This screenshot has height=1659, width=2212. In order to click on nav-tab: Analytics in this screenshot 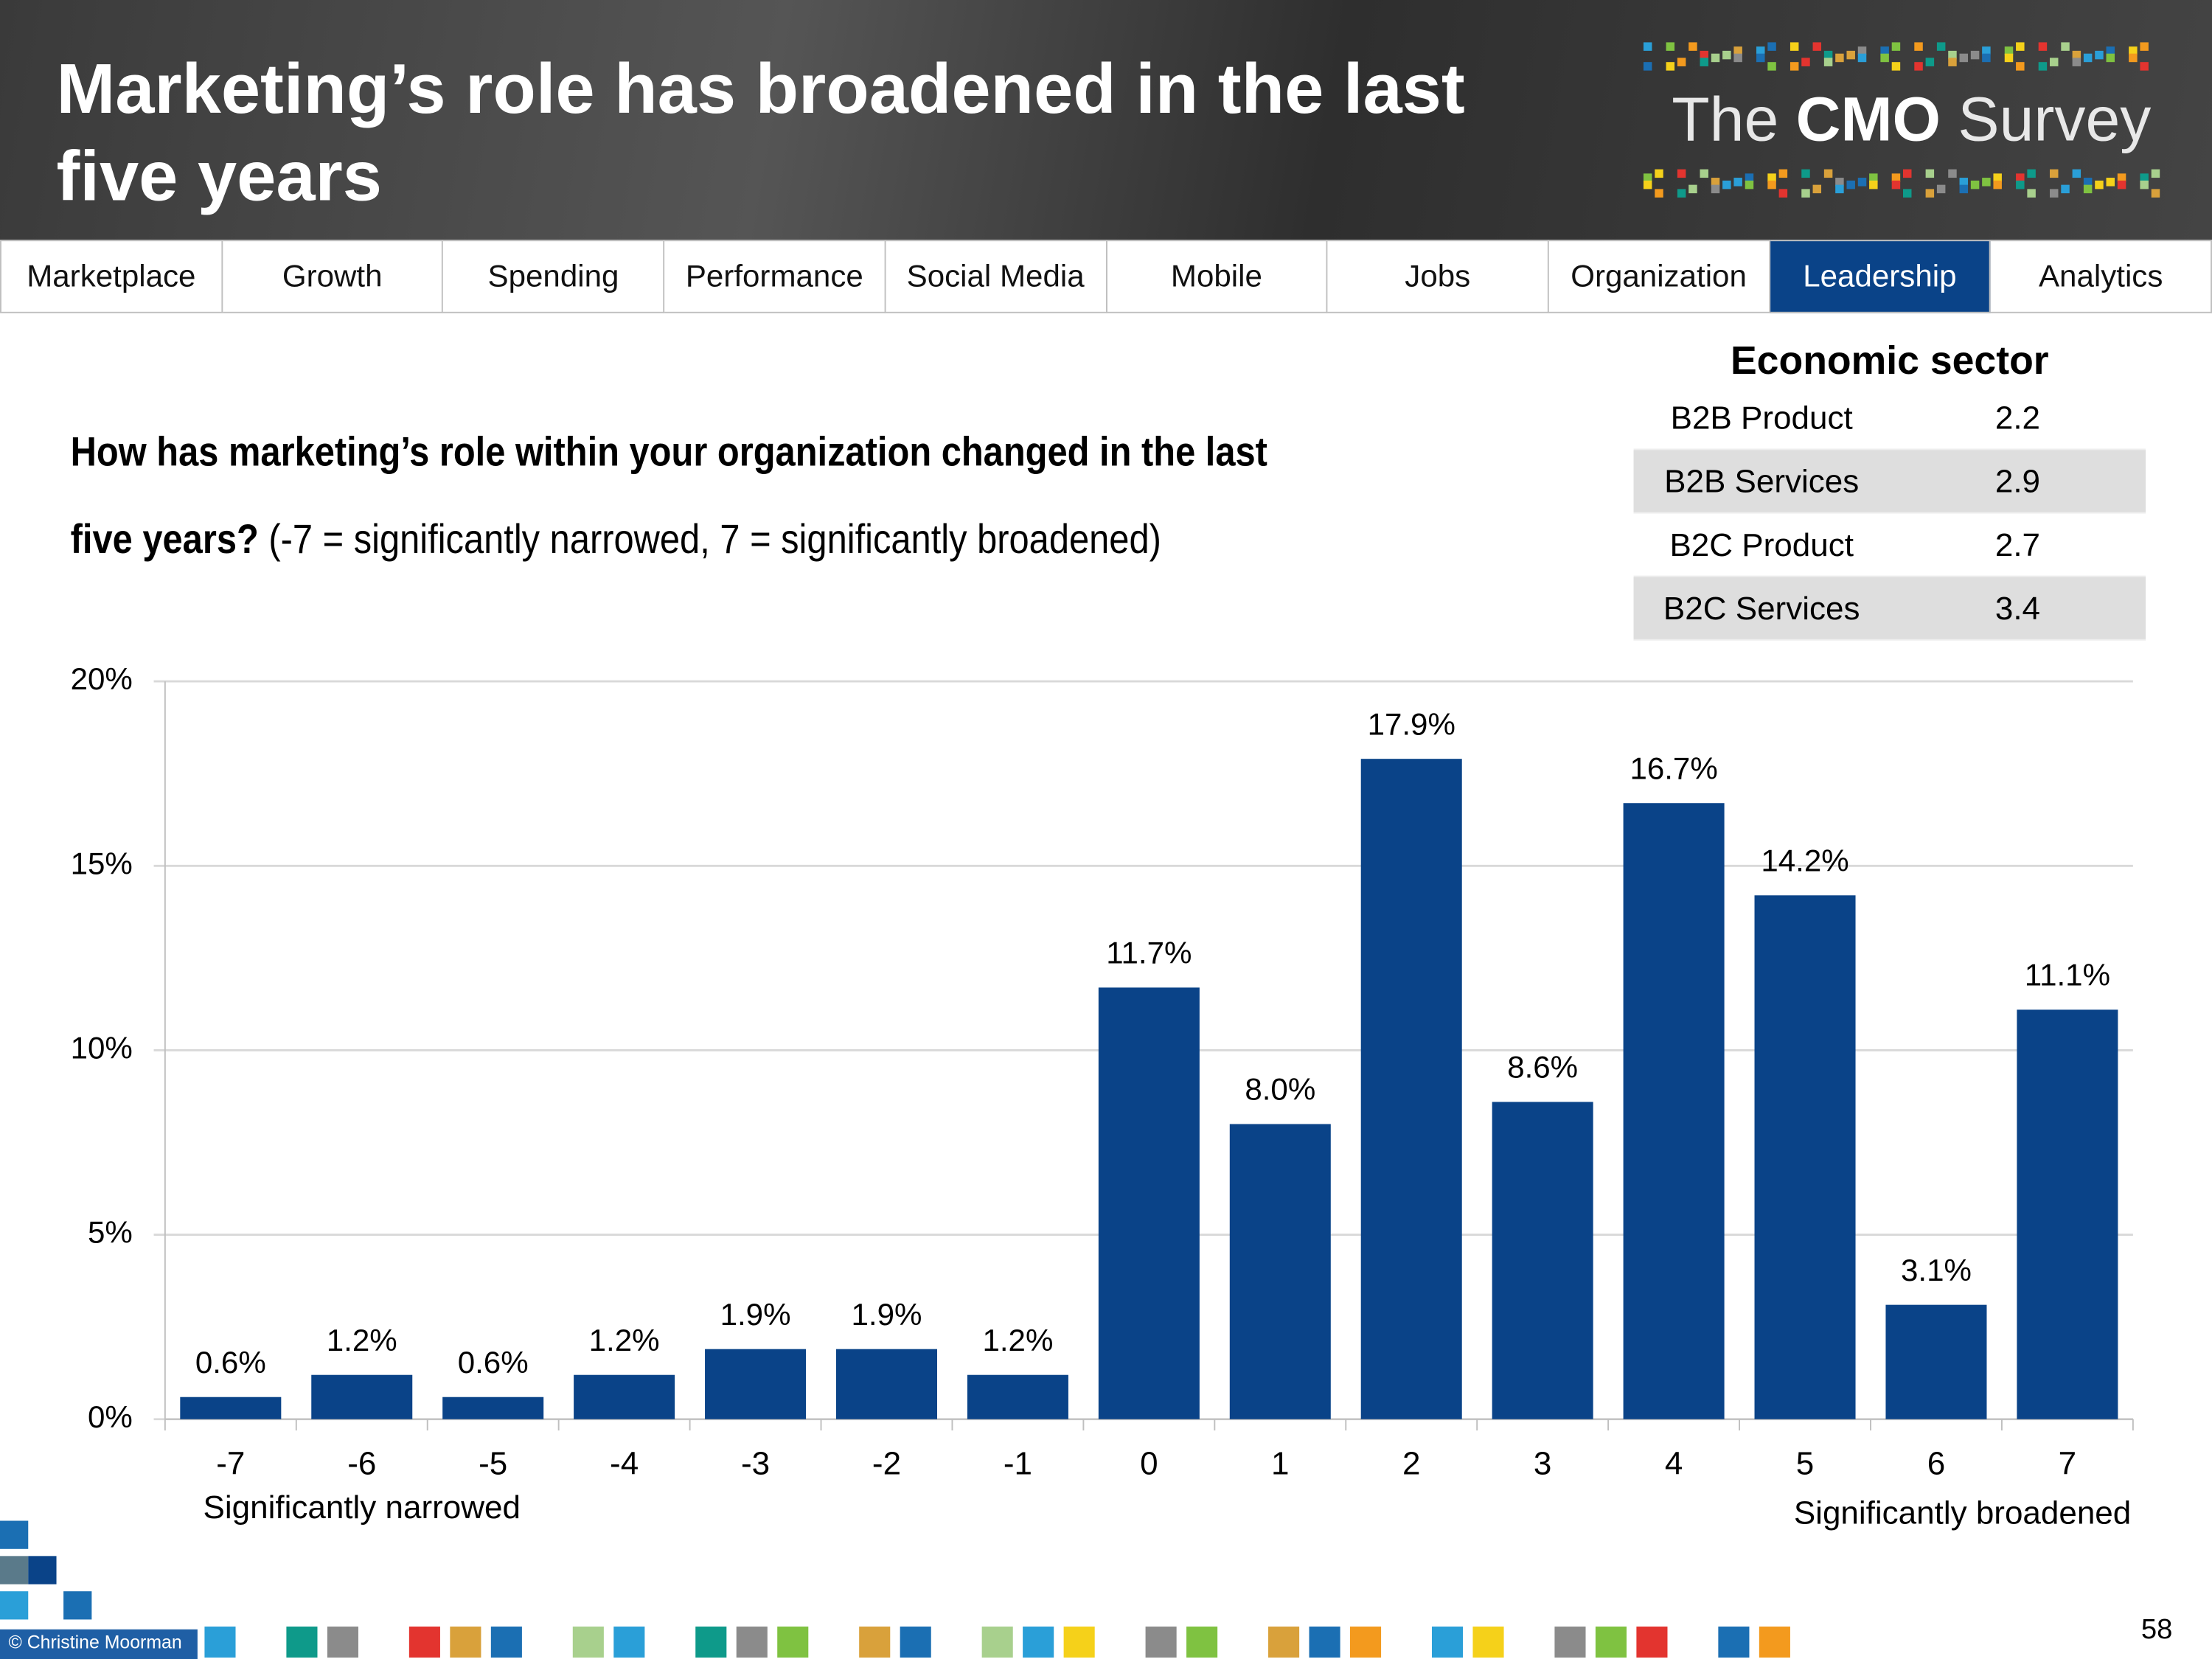, I will do `click(2101, 276)`.